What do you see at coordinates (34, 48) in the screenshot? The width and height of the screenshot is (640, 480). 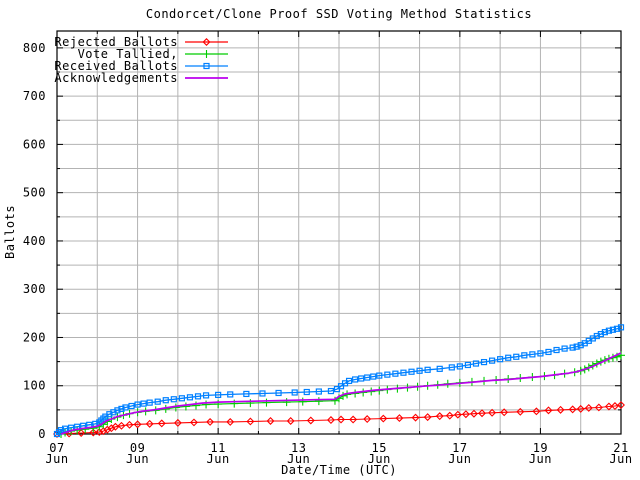 I see `y-tick-label: 800` at bounding box center [34, 48].